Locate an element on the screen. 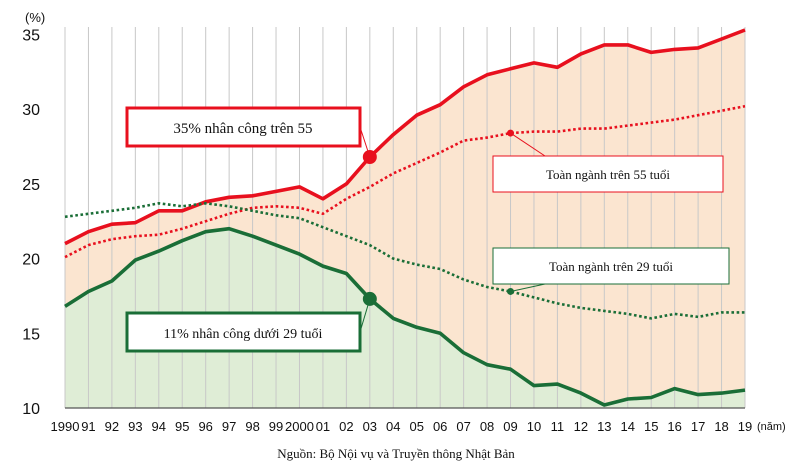  x-tick-label: 14 is located at coordinates (628, 426).